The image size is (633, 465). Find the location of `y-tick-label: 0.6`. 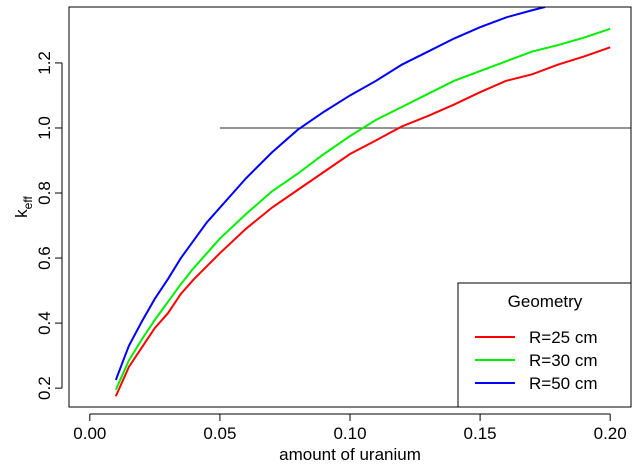

y-tick-label: 0.6 is located at coordinates (44, 258).